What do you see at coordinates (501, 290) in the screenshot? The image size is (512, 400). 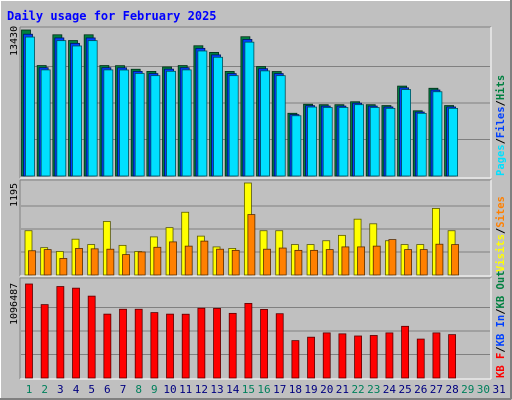 I see `legend-entry: KB Out` at bounding box center [501, 290].